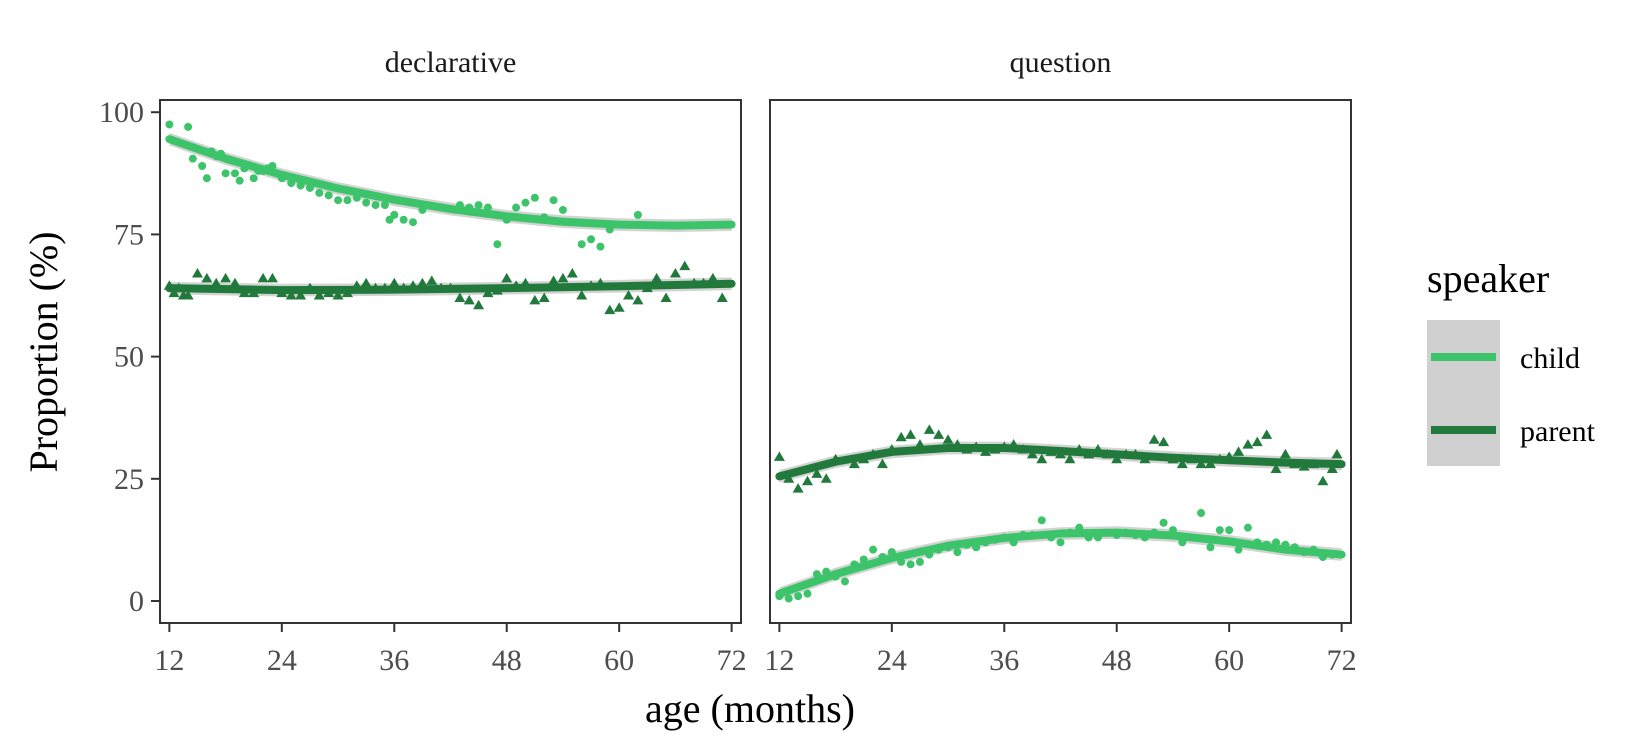 This screenshot has height=750, width=1650. What do you see at coordinates (1061, 62) in the screenshot?
I see `facet-title: question` at bounding box center [1061, 62].